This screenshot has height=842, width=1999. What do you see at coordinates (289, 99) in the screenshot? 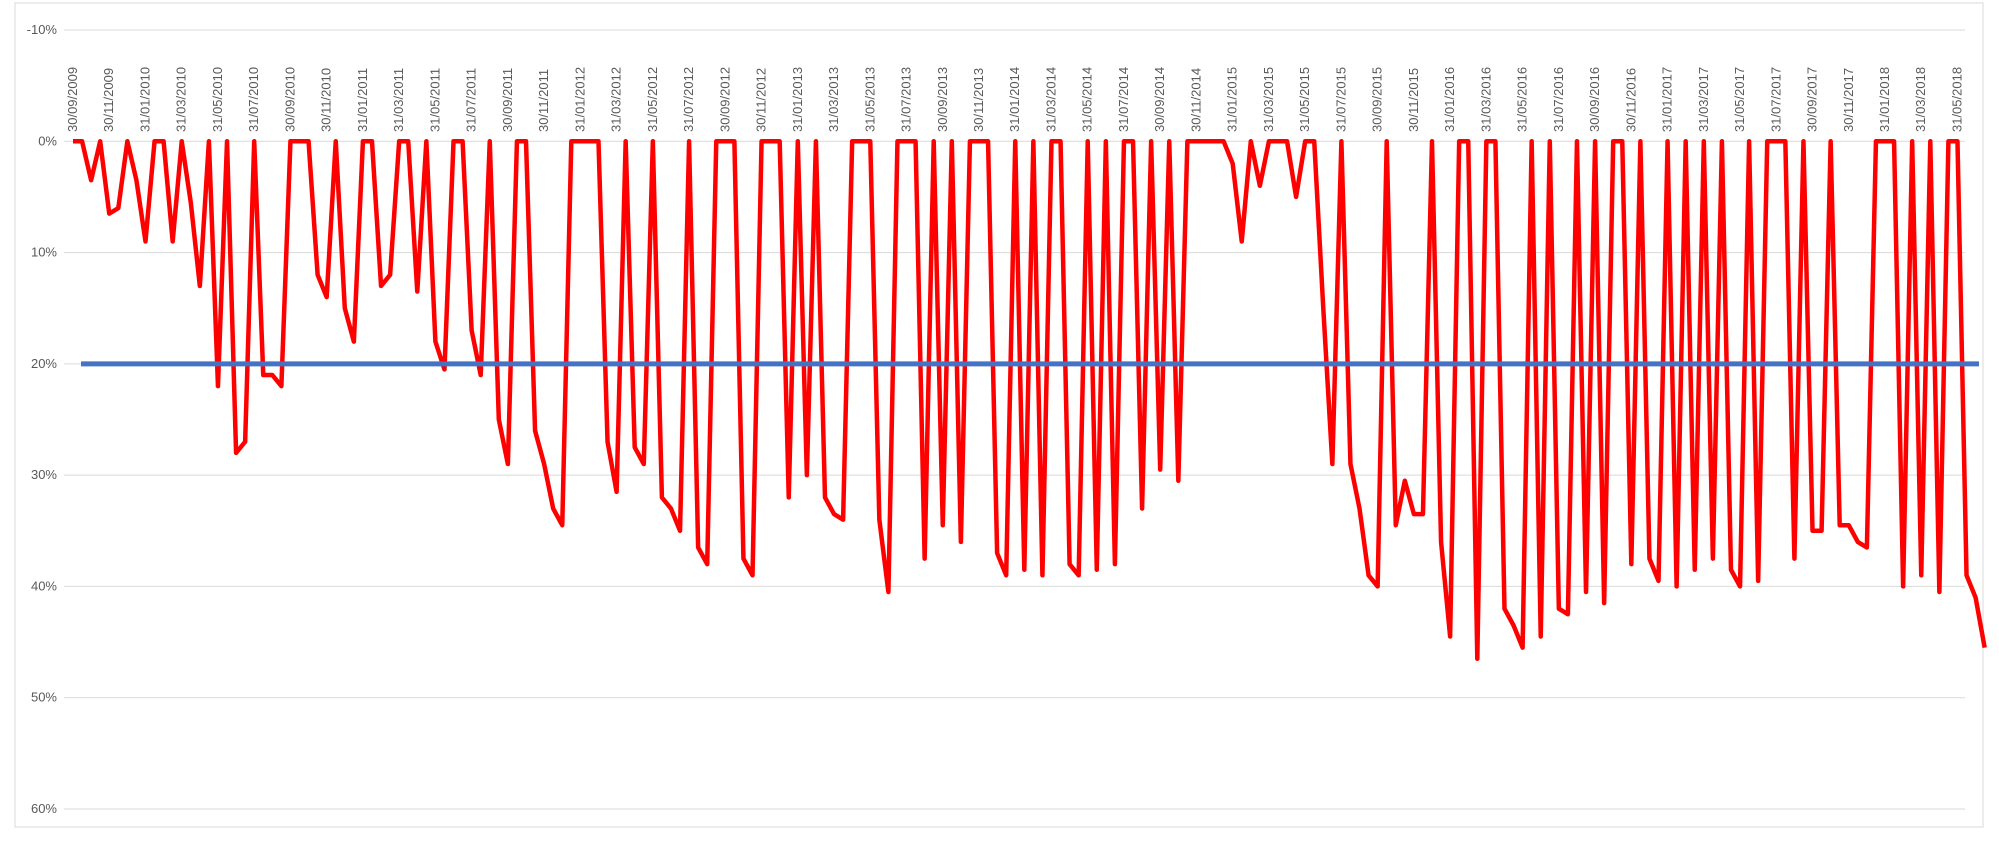
I see `x-tick-label: 30/09/2010` at bounding box center [289, 99].